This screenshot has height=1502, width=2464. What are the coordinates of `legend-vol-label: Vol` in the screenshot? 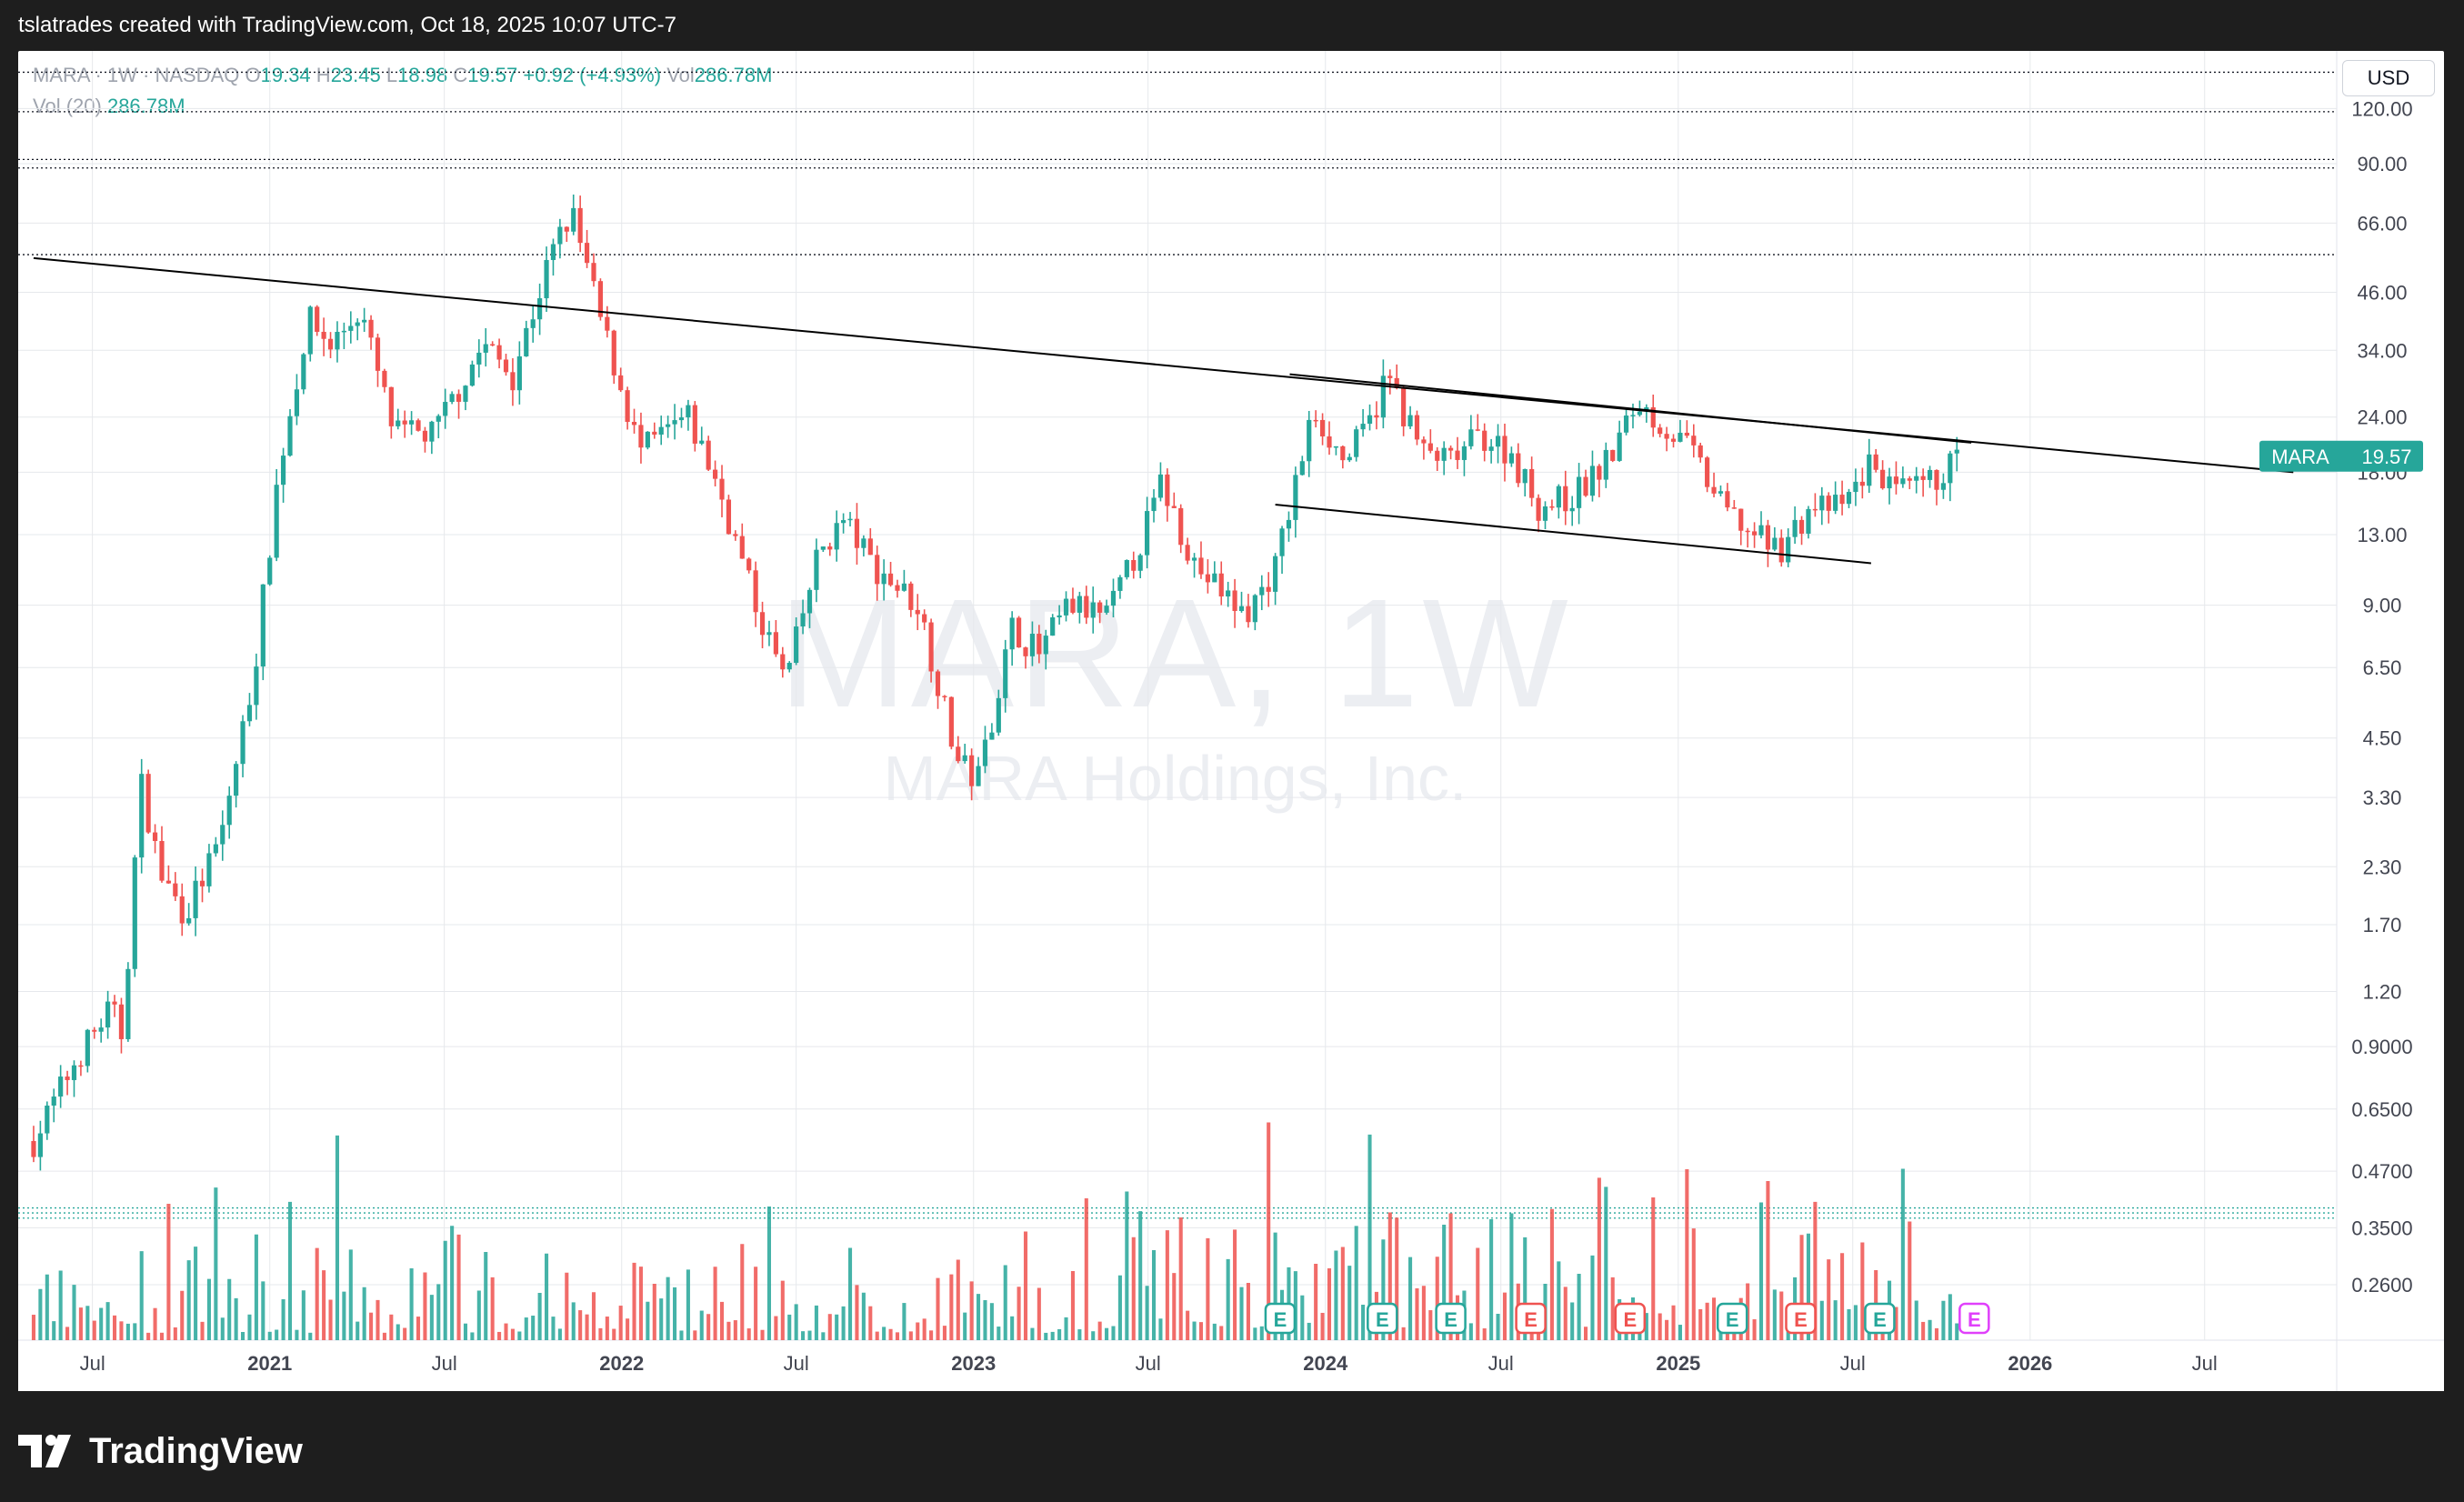 It's located at (680, 75).